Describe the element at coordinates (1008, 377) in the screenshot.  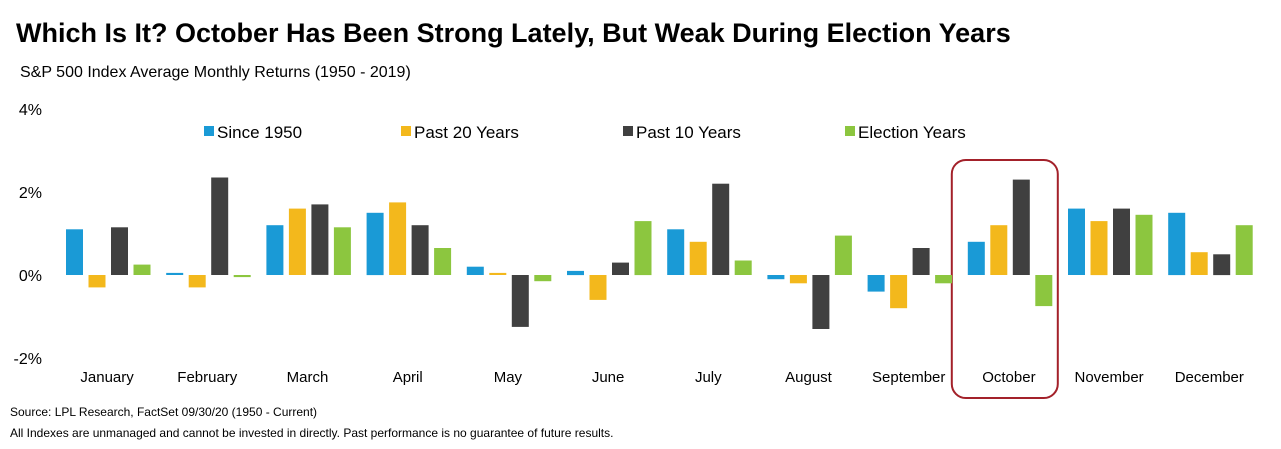
I see `x-tick-label: October` at that location.